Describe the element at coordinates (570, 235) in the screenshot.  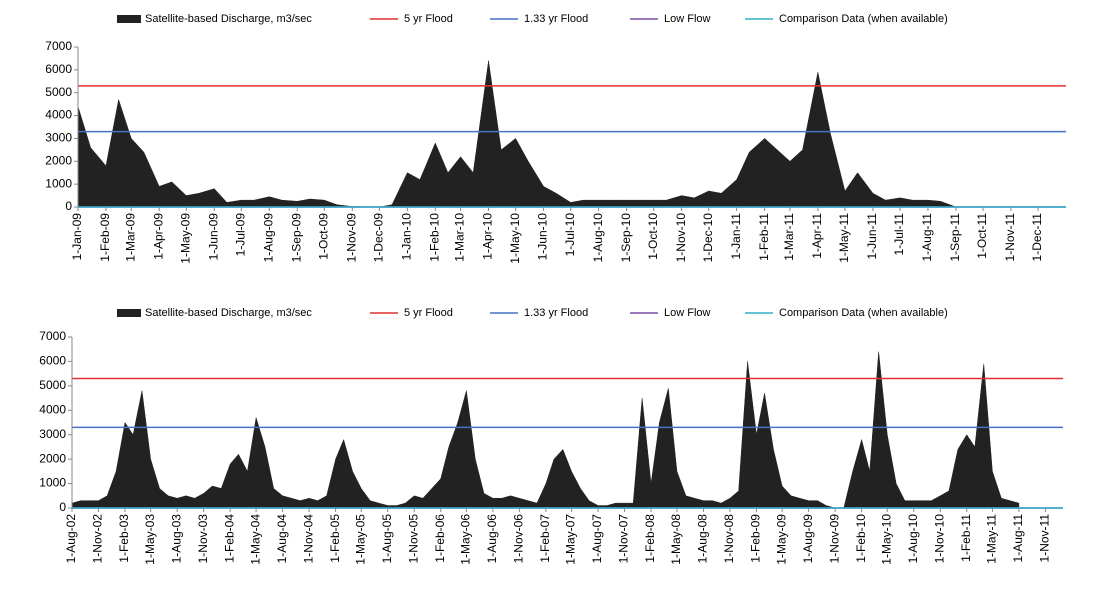
I see `x-tick-label: 1-Jul-10` at that location.